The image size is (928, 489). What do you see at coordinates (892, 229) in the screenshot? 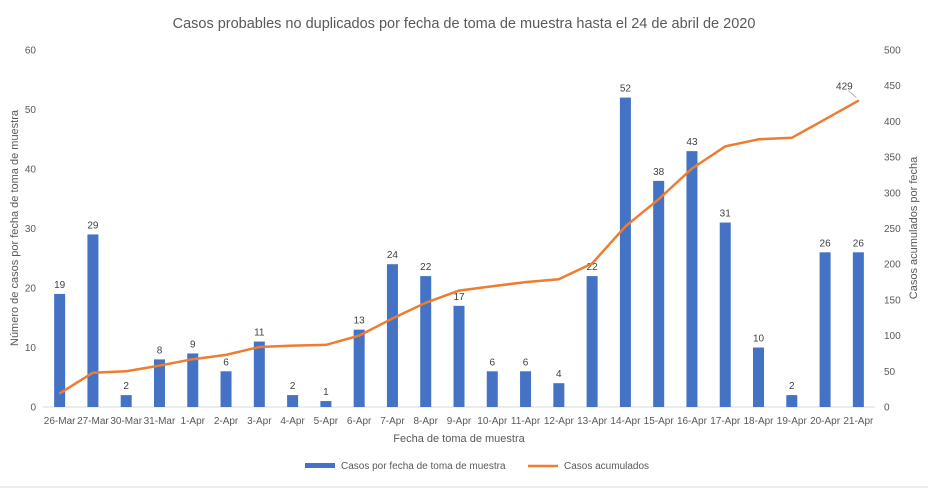
I see `y2-tick-label: 250` at bounding box center [892, 229].